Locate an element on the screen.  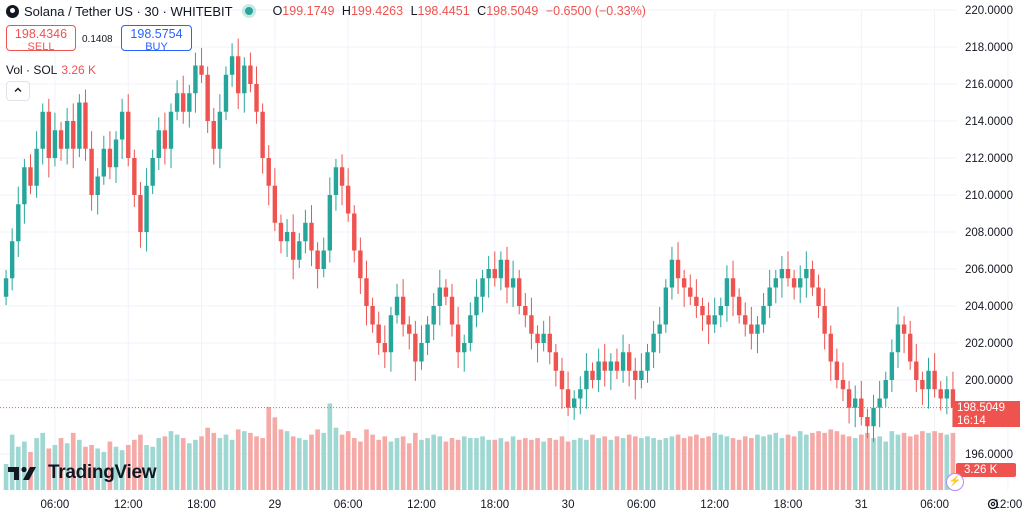
spread-value: 0.1408 is located at coordinates (97, 39).